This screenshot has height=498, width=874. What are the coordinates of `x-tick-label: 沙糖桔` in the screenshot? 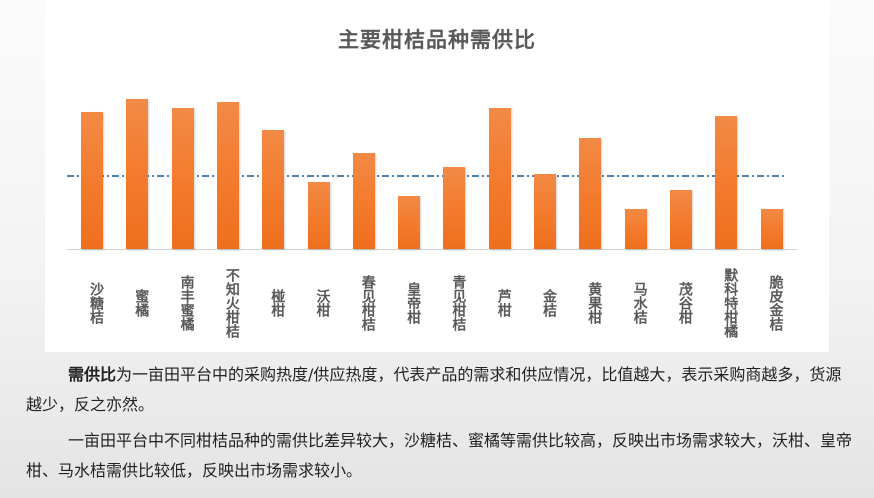 It's located at (96, 303).